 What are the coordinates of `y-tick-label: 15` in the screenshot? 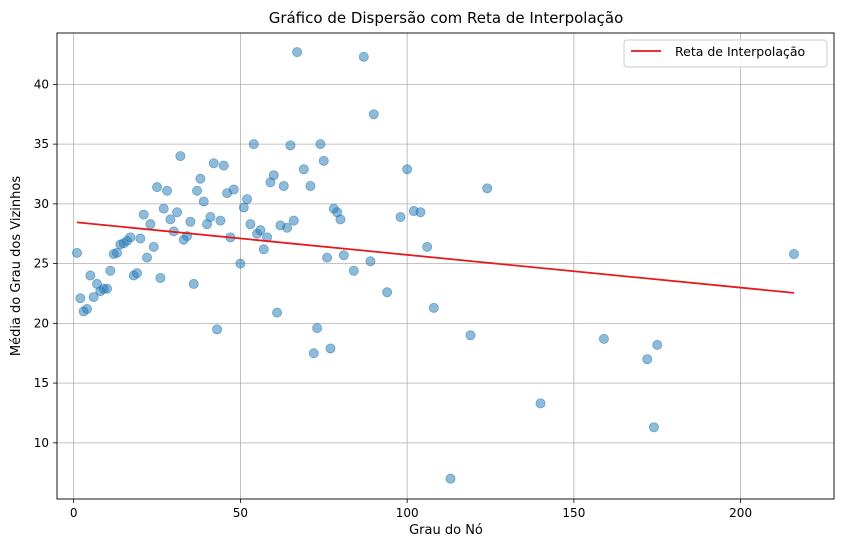 It's located at (41, 383).